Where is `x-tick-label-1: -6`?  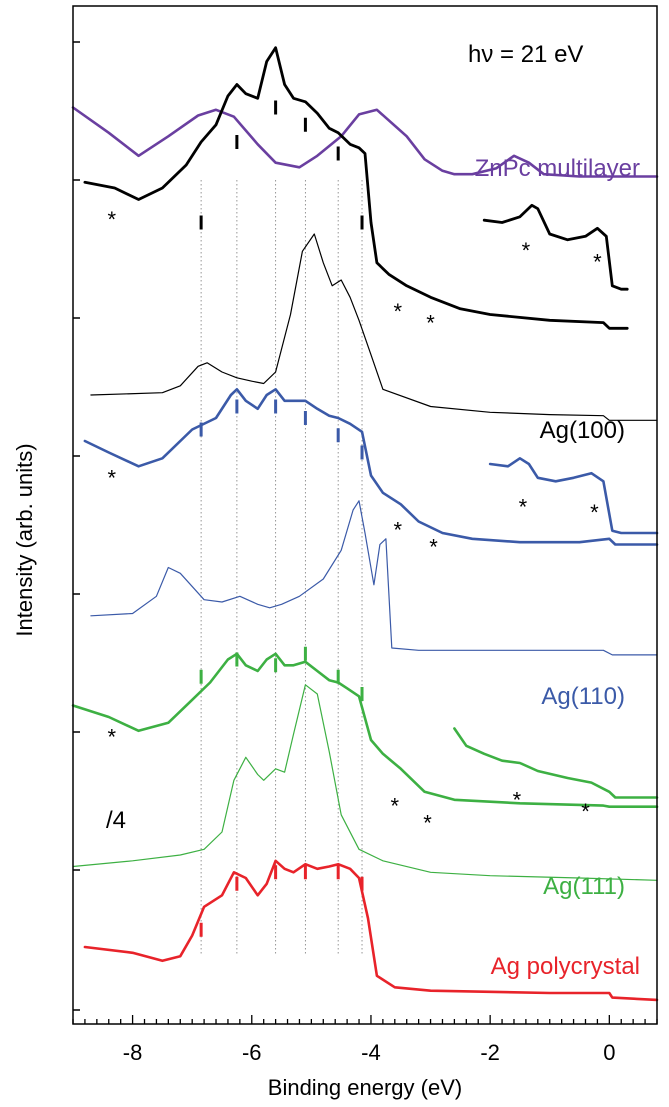
x-tick-label-1: -6 is located at coordinates (252, 1052).